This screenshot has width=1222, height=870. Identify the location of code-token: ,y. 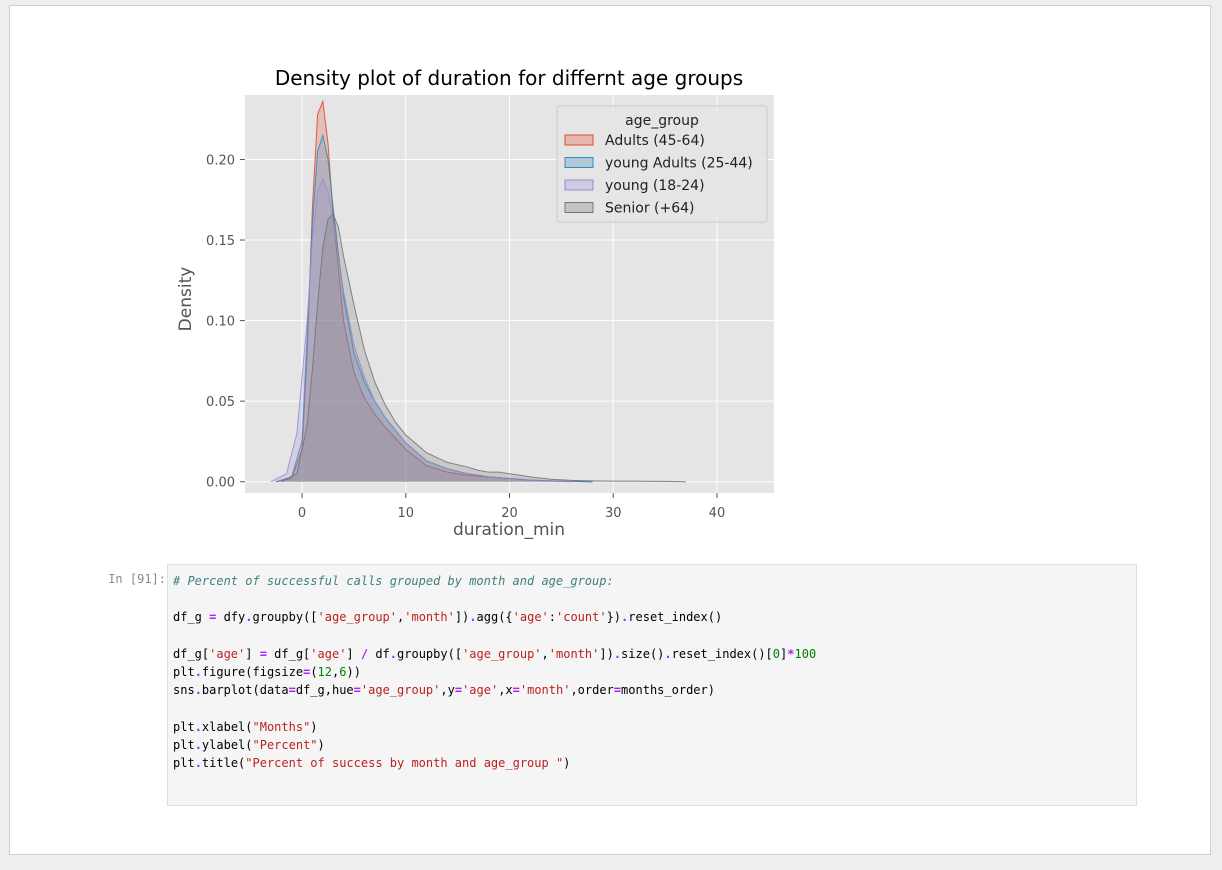
(447, 690).